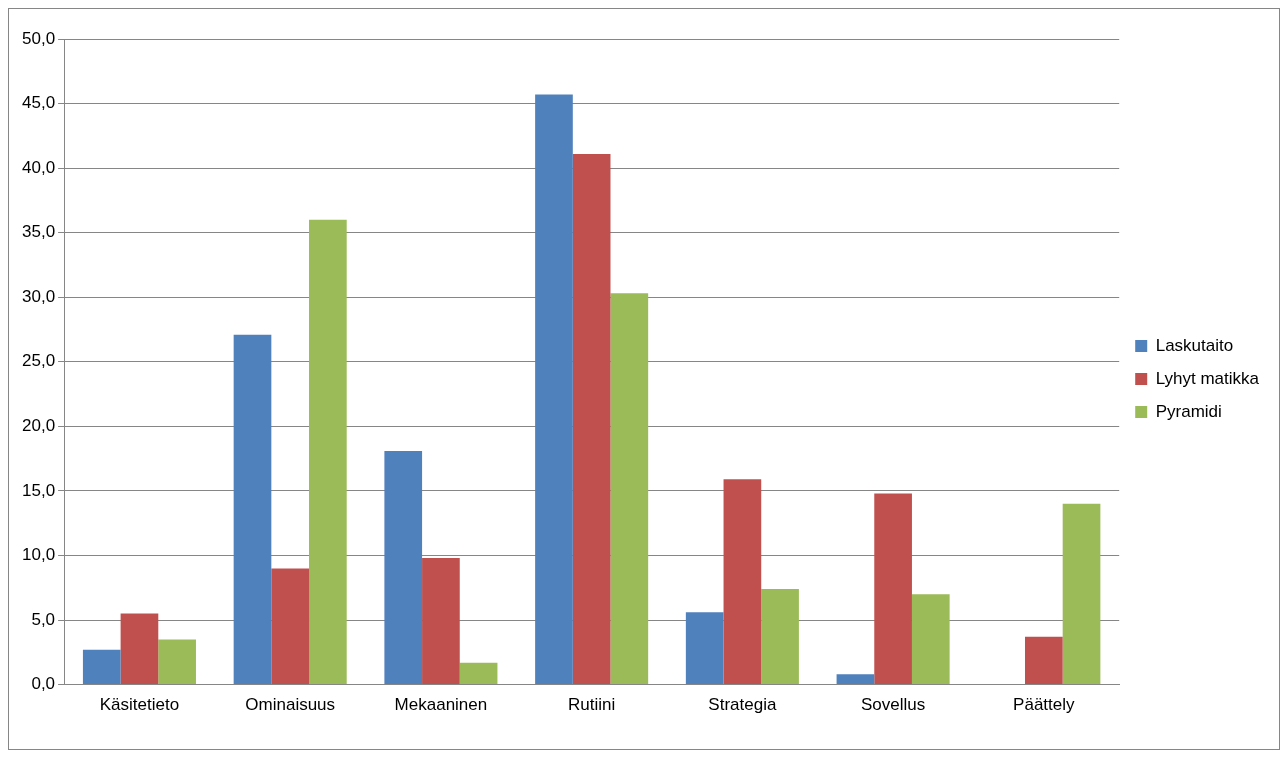  What do you see at coordinates (38, 232) in the screenshot?
I see `y-tick-label: 35,0` at bounding box center [38, 232].